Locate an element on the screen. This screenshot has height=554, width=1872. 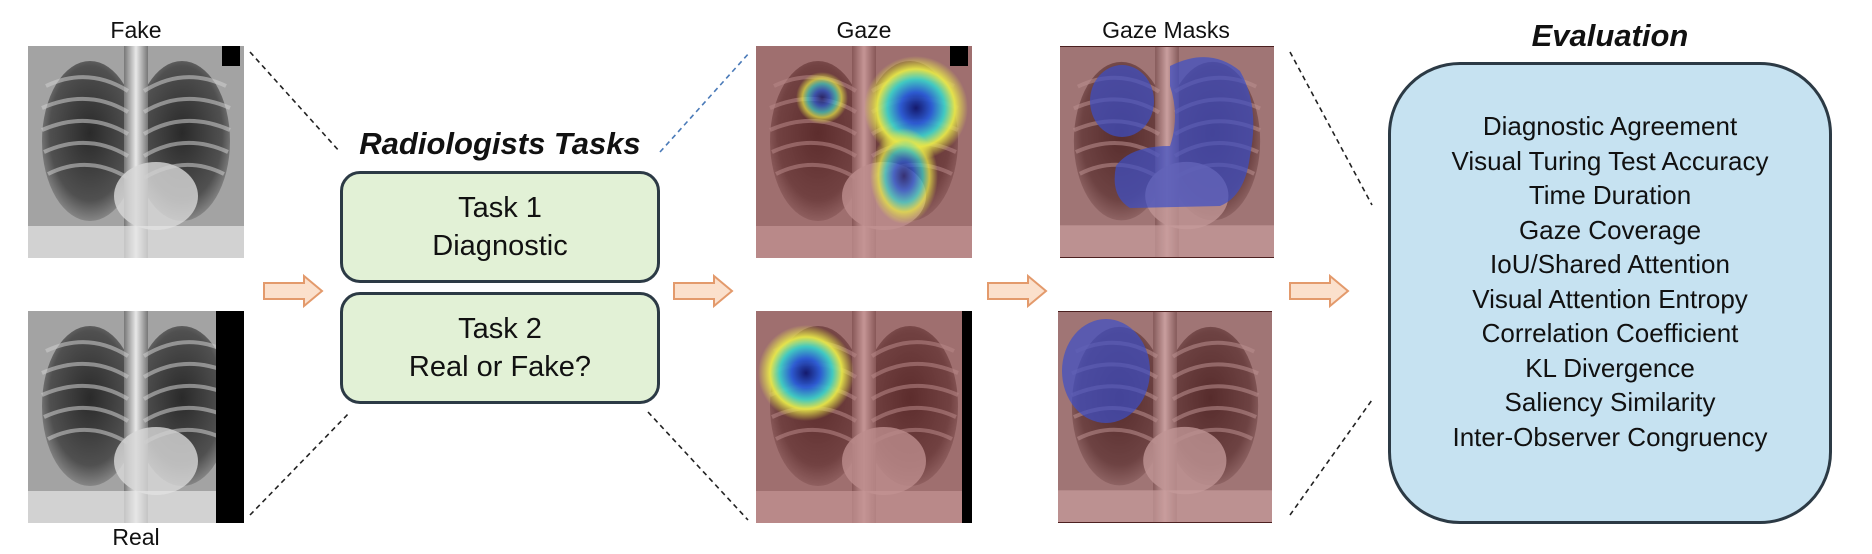
arrow-4-icon is located at coordinates (1319, 291).